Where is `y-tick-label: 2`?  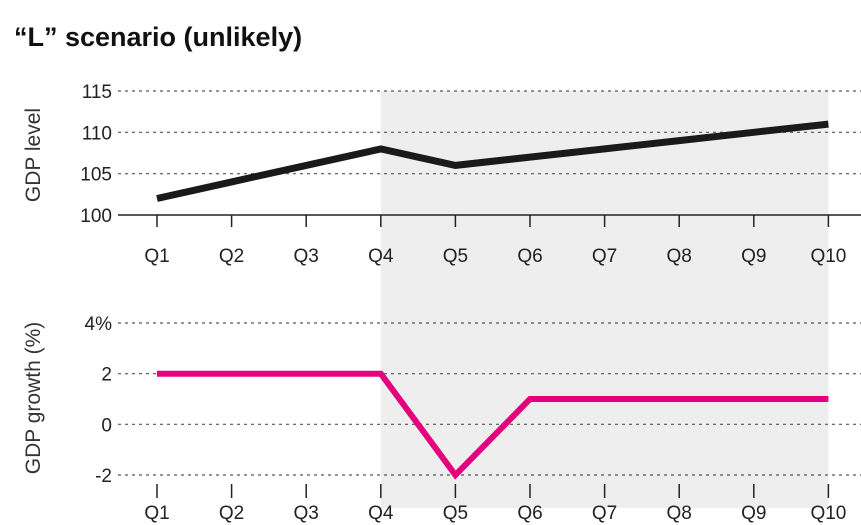
y-tick-label: 2 is located at coordinates (106, 375).